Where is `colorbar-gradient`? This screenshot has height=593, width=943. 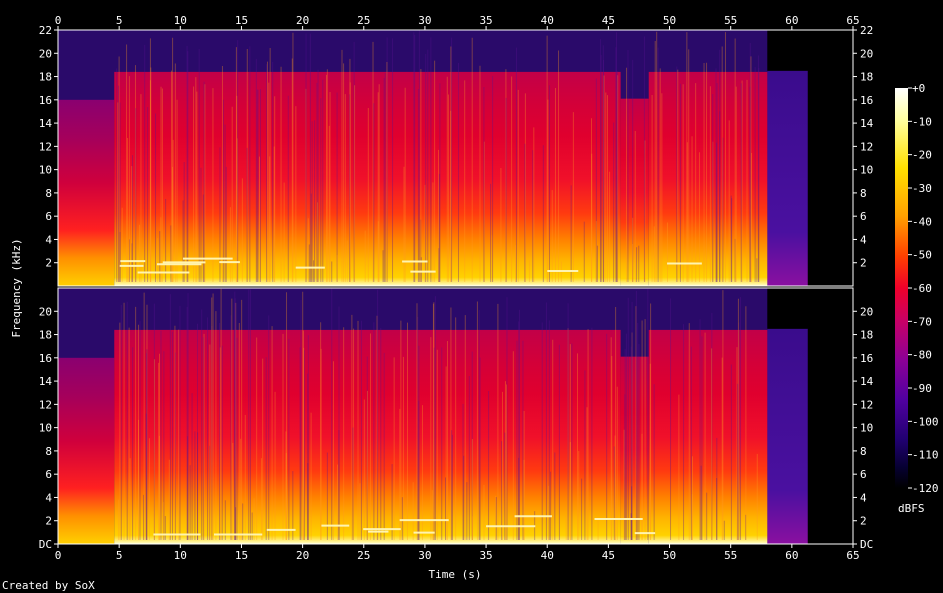 colorbar-gradient is located at coordinates (901, 288).